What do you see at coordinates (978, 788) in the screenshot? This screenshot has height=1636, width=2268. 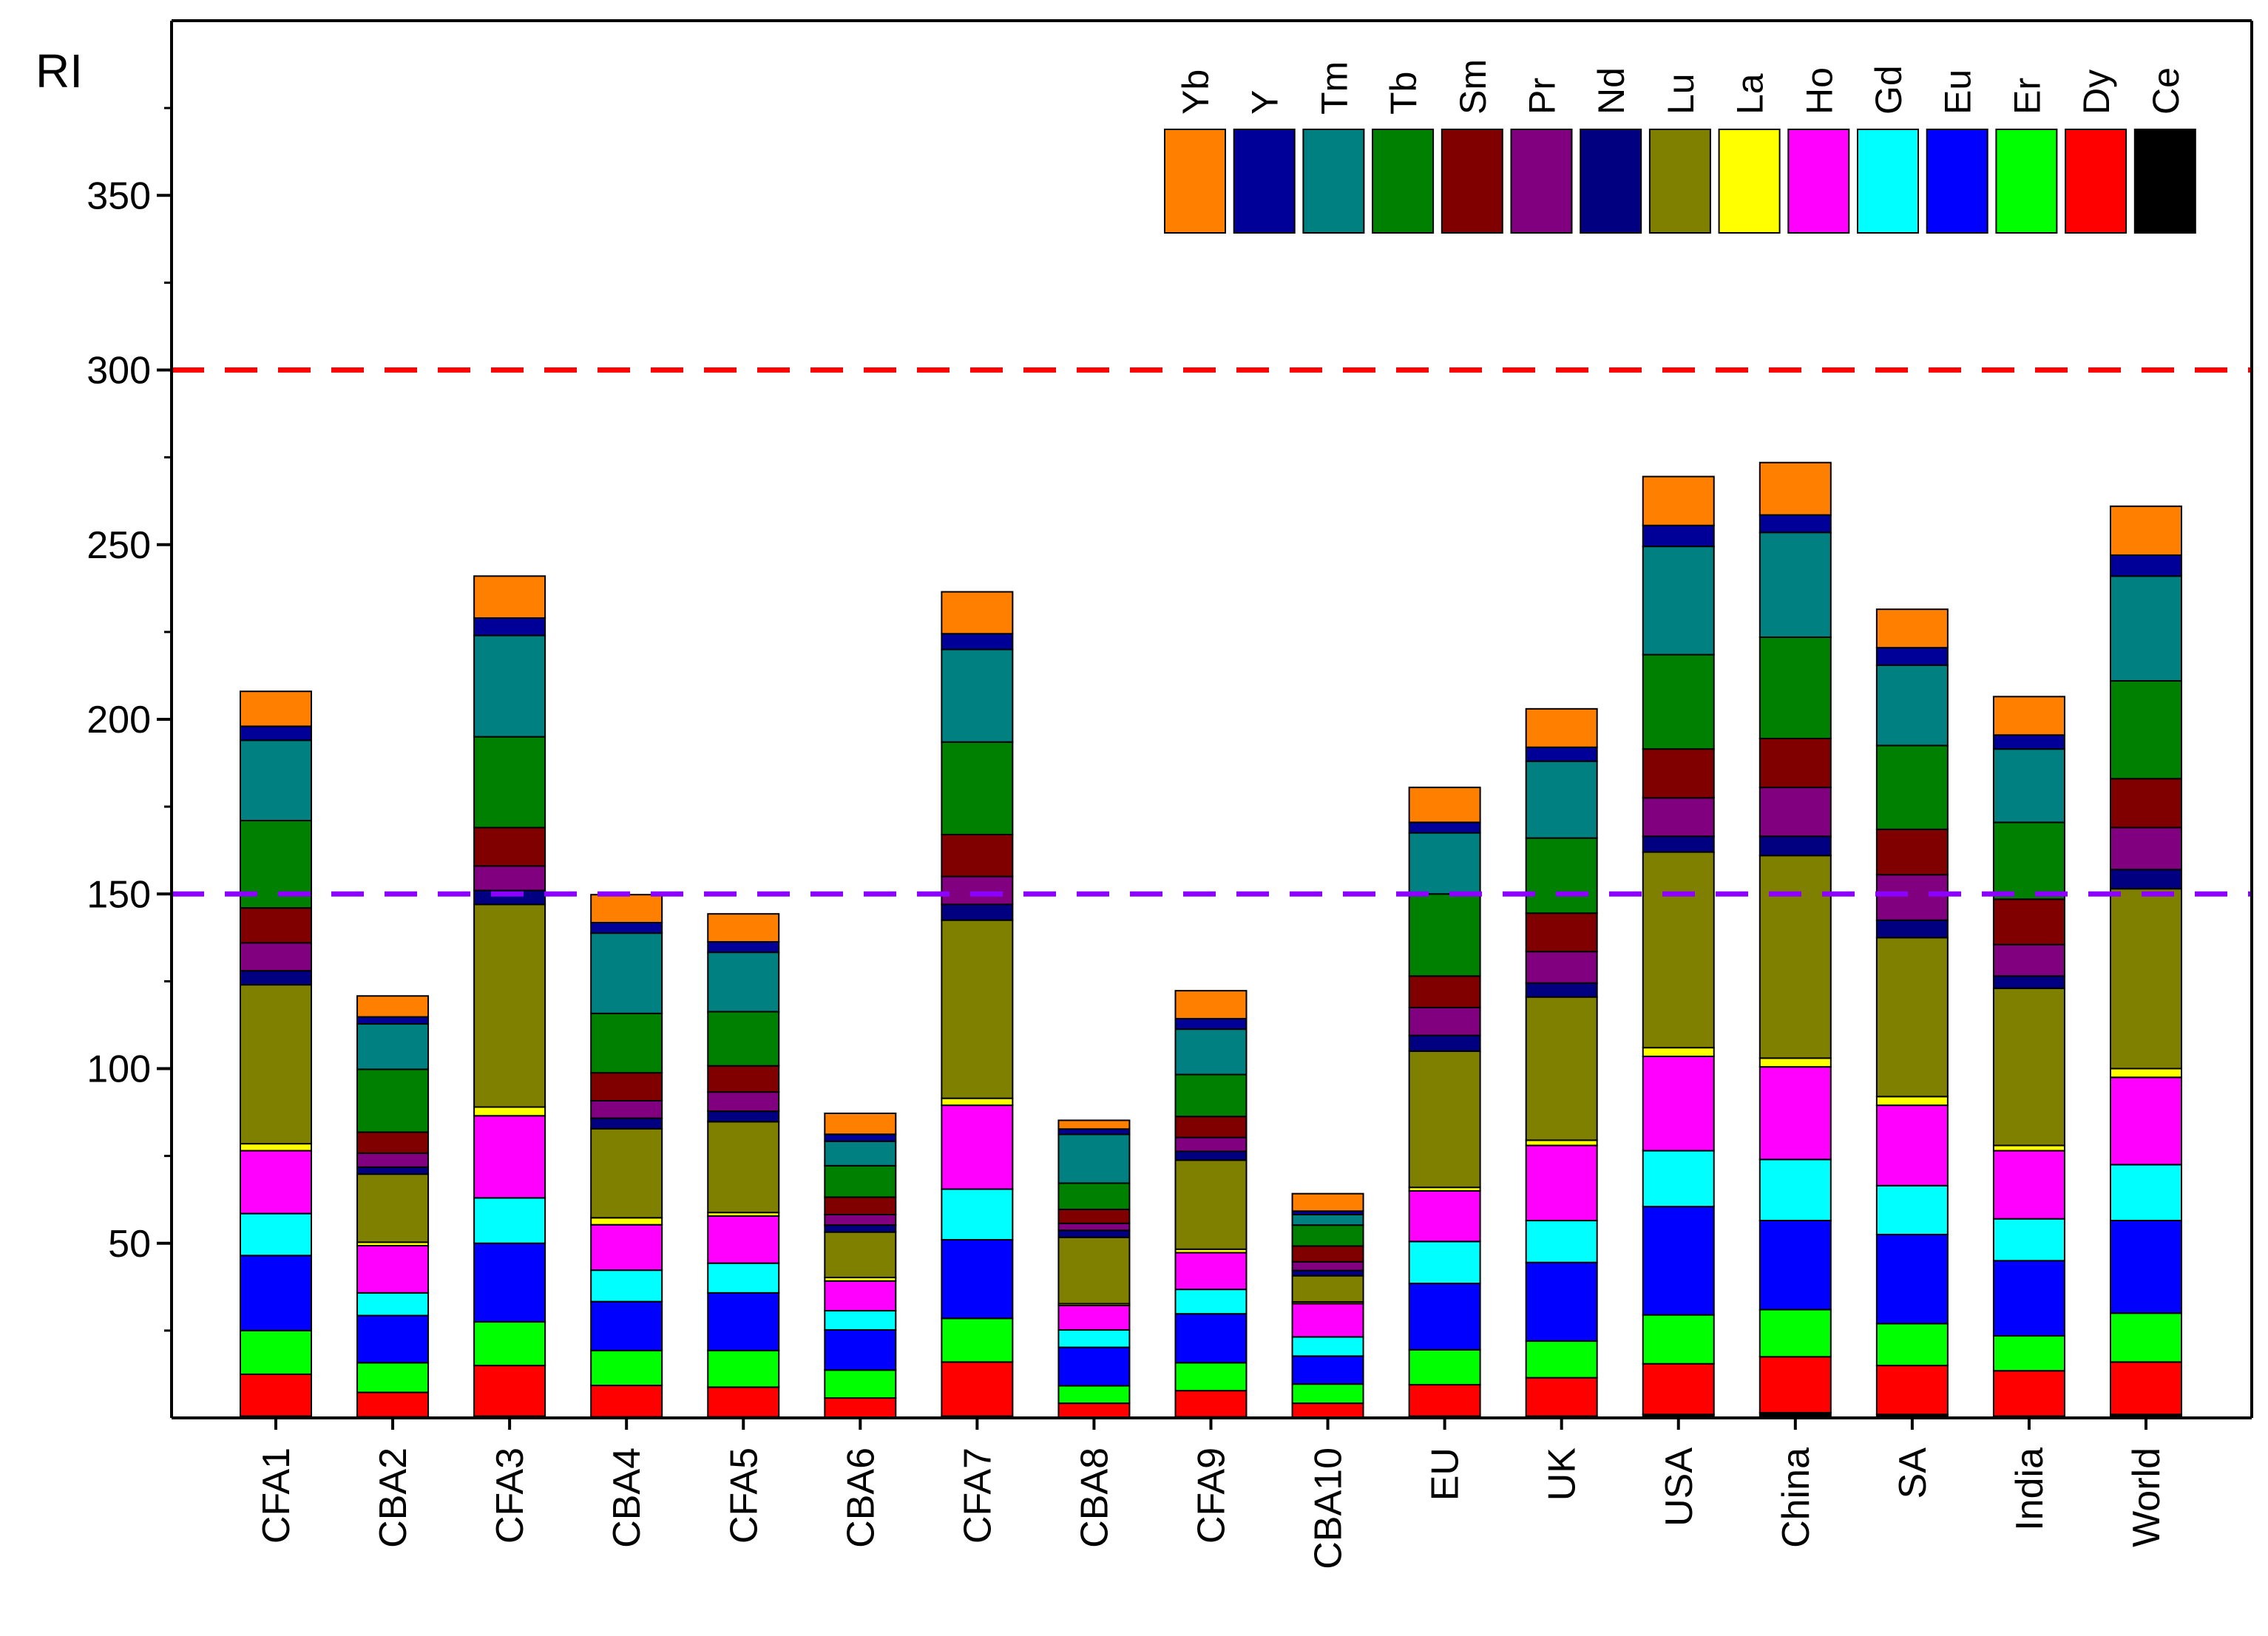 I see `bar-segment-cfa7-tb` at bounding box center [978, 788].